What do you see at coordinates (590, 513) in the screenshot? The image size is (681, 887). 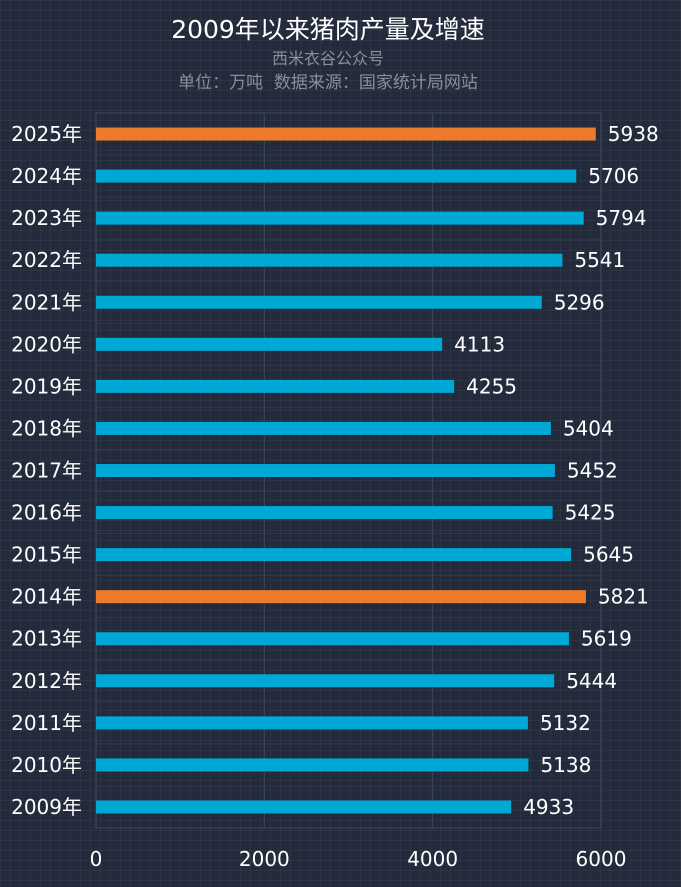 I see `value-label: 5425` at bounding box center [590, 513].